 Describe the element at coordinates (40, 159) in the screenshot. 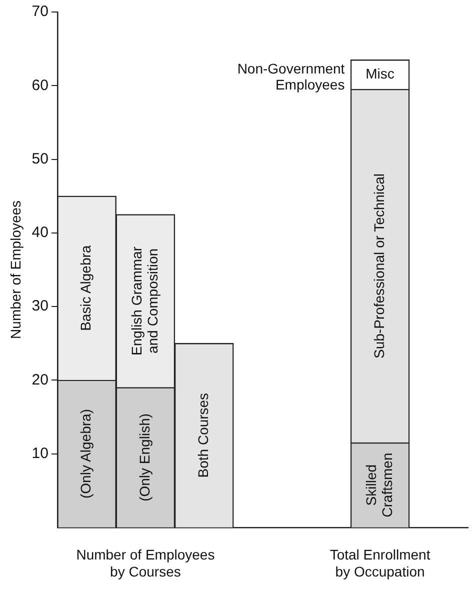

I see `y-tick-label: 50` at that location.